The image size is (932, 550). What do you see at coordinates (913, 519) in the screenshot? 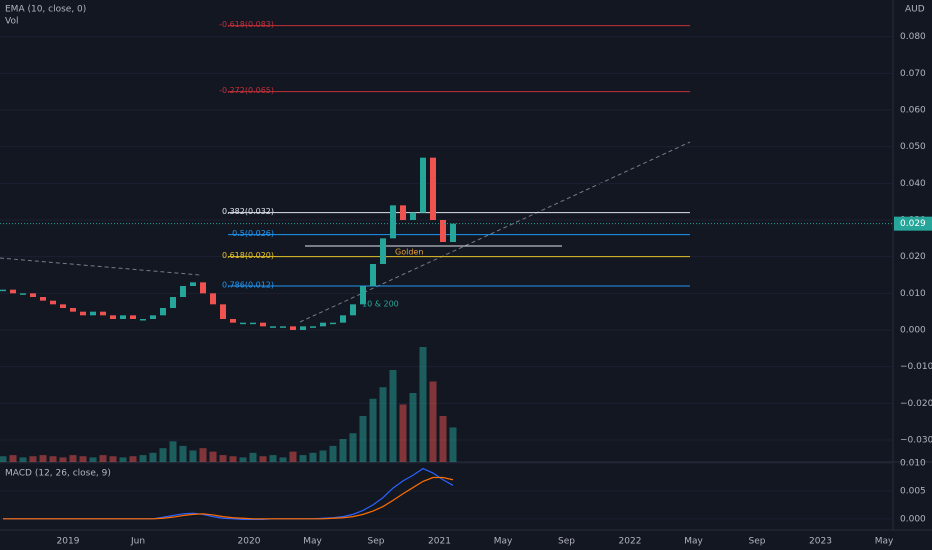
I see `y2-tick-label: 0.000` at bounding box center [913, 519].